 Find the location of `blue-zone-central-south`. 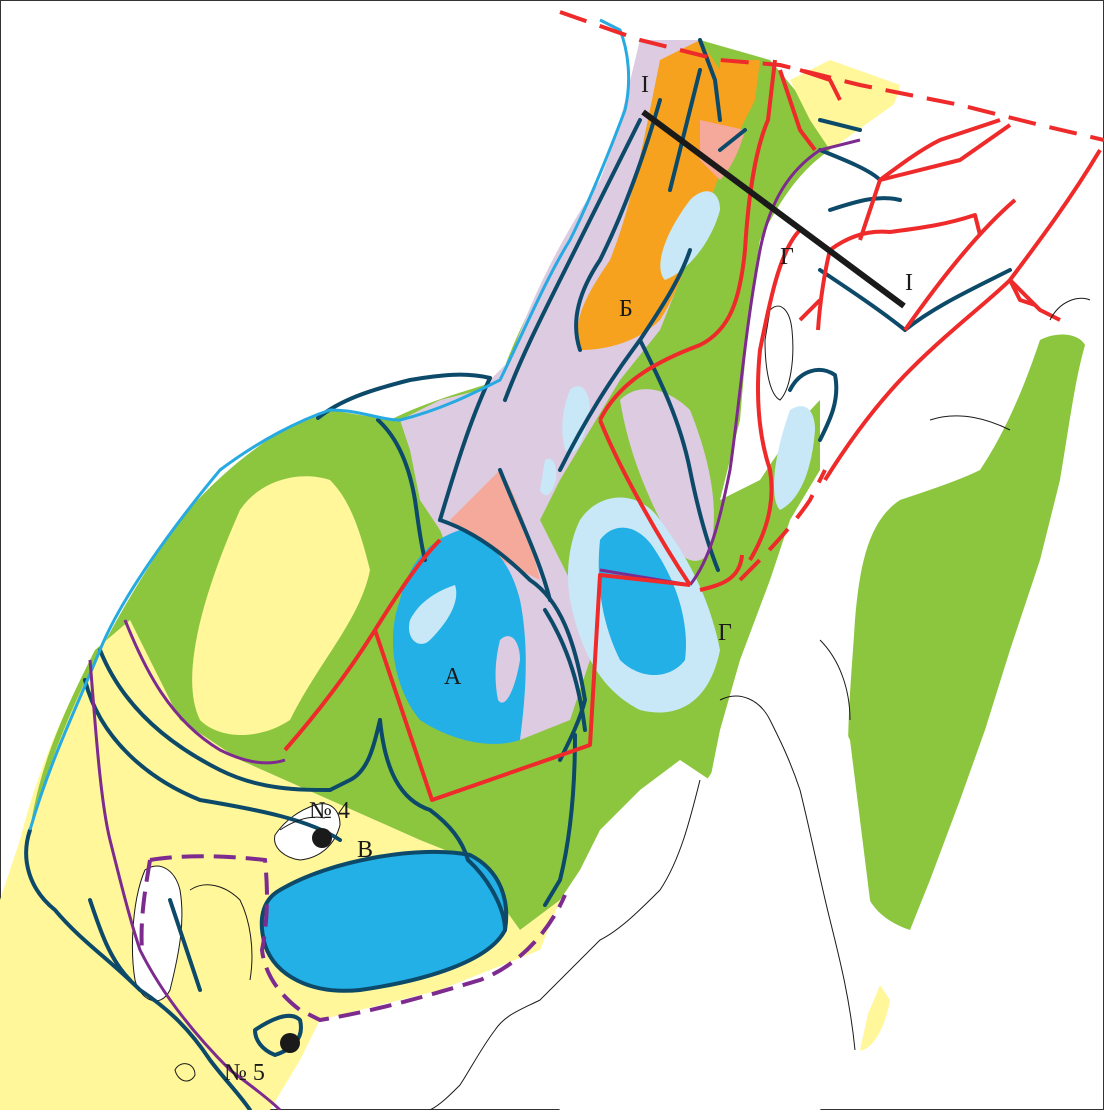

blue-zone-central-south is located at coordinates (642, 601).